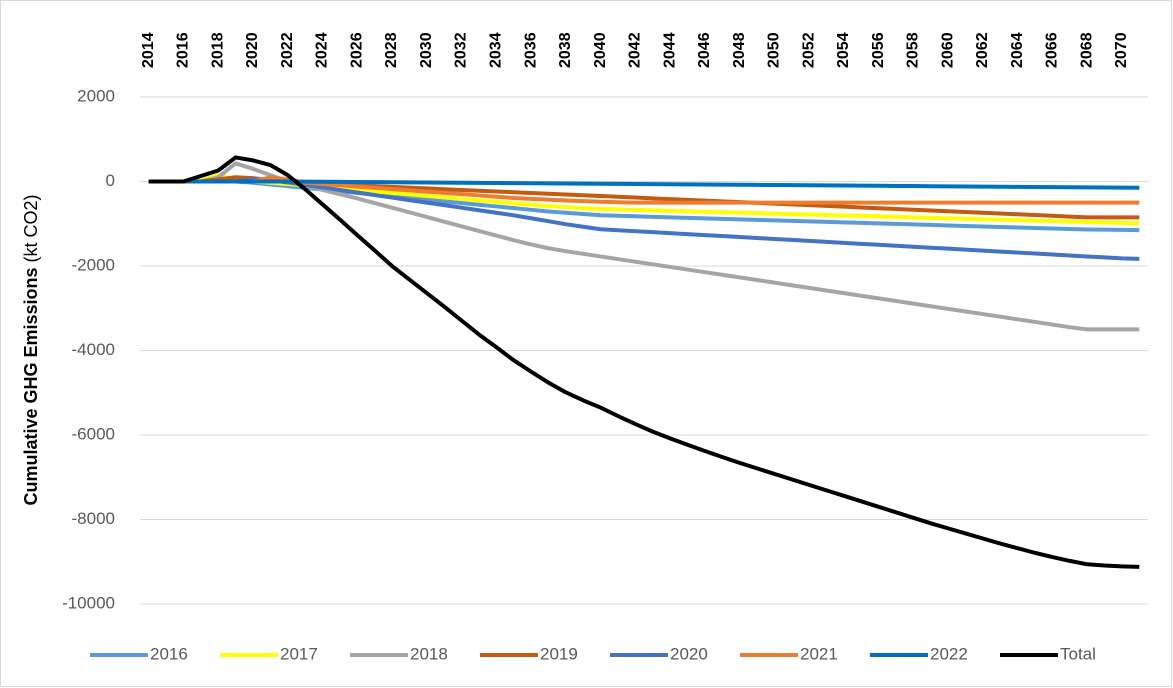 This screenshot has width=1173, height=688. What do you see at coordinates (495, 50) in the screenshot?
I see `x-tick-label: 2034` at bounding box center [495, 50].